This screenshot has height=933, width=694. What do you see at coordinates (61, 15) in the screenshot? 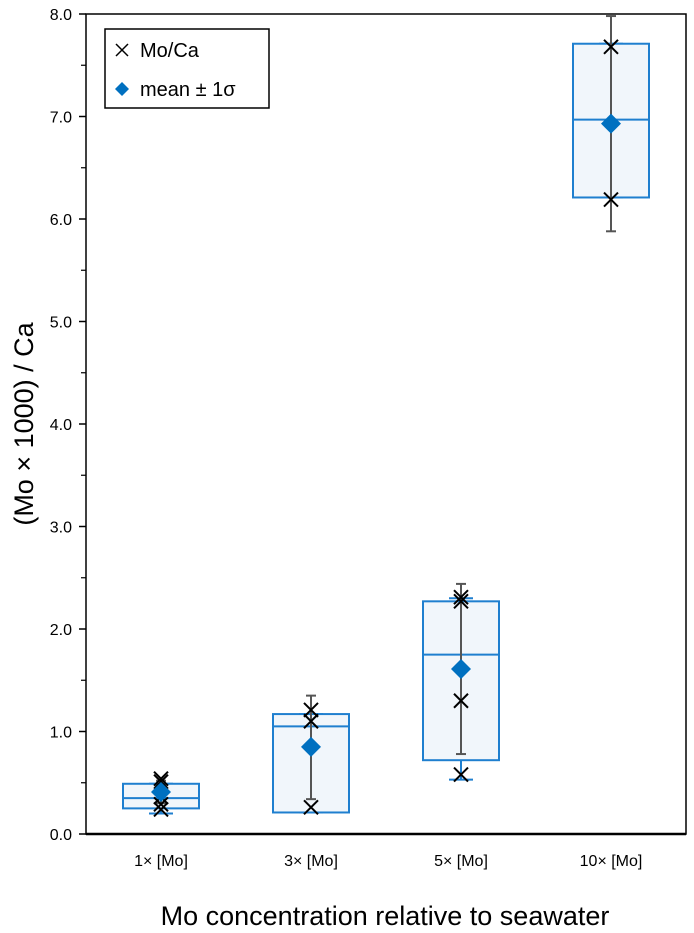
I see `y-tick-label: 8.0` at bounding box center [61, 15].